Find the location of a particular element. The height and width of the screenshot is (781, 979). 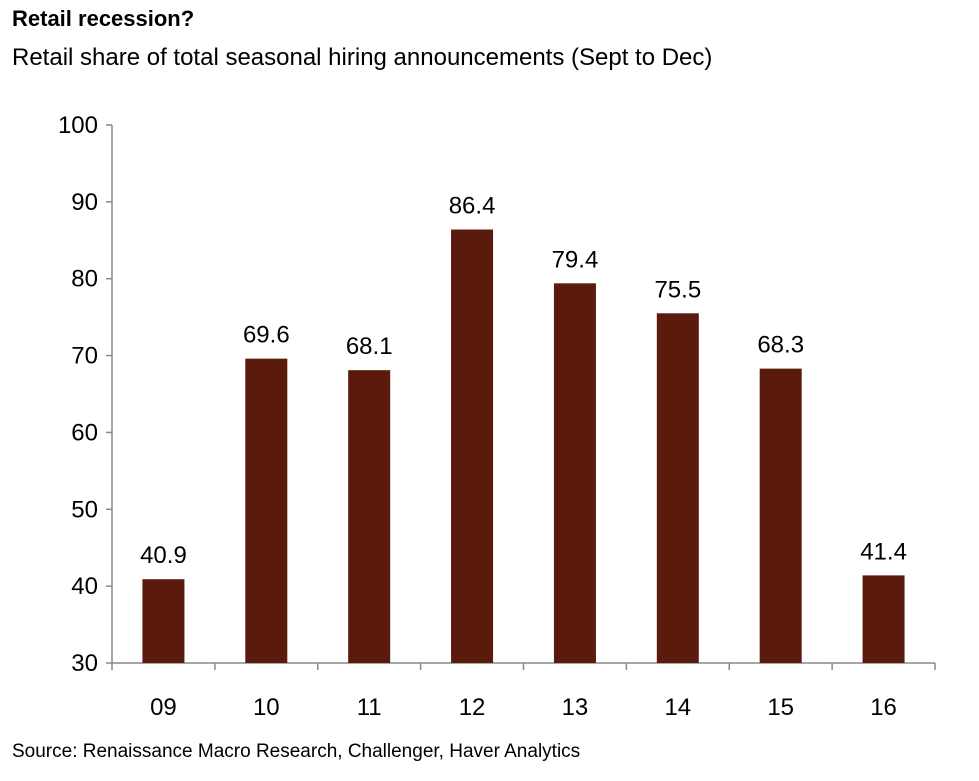

x-tick-label: 15 is located at coordinates (780, 707).